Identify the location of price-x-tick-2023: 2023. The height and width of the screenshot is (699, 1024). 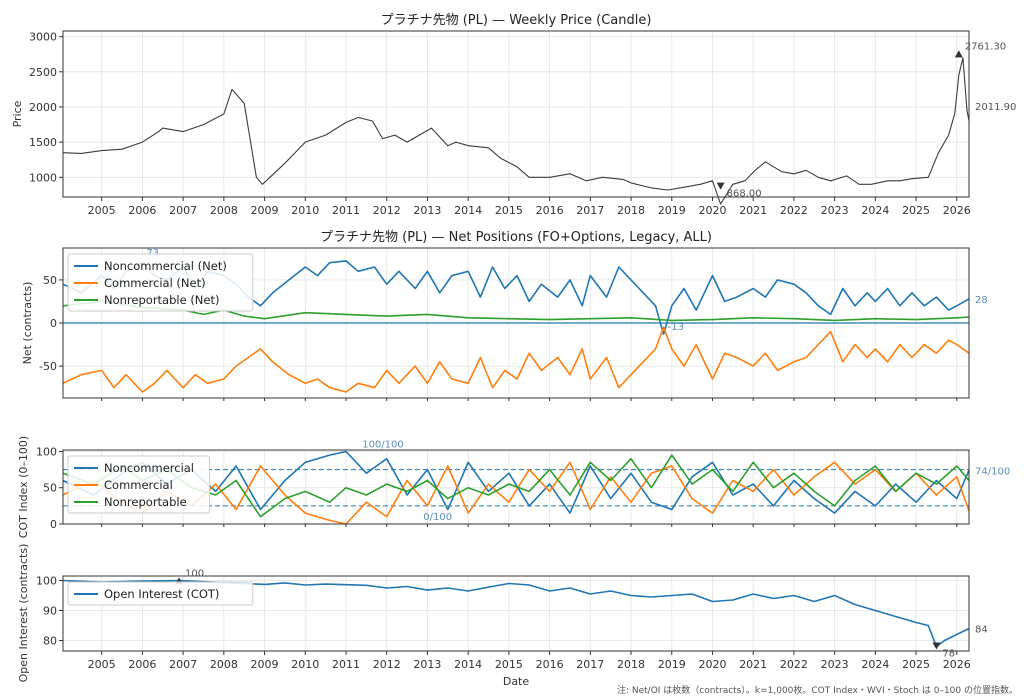
(835, 210).